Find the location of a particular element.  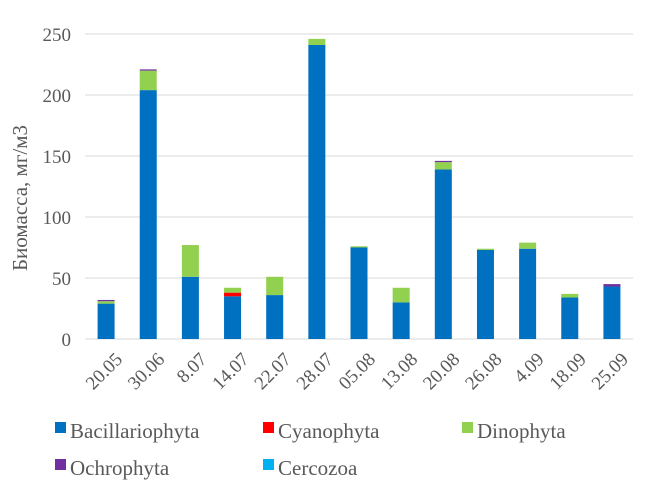

y-tick-label: 0 is located at coordinates (67, 340).